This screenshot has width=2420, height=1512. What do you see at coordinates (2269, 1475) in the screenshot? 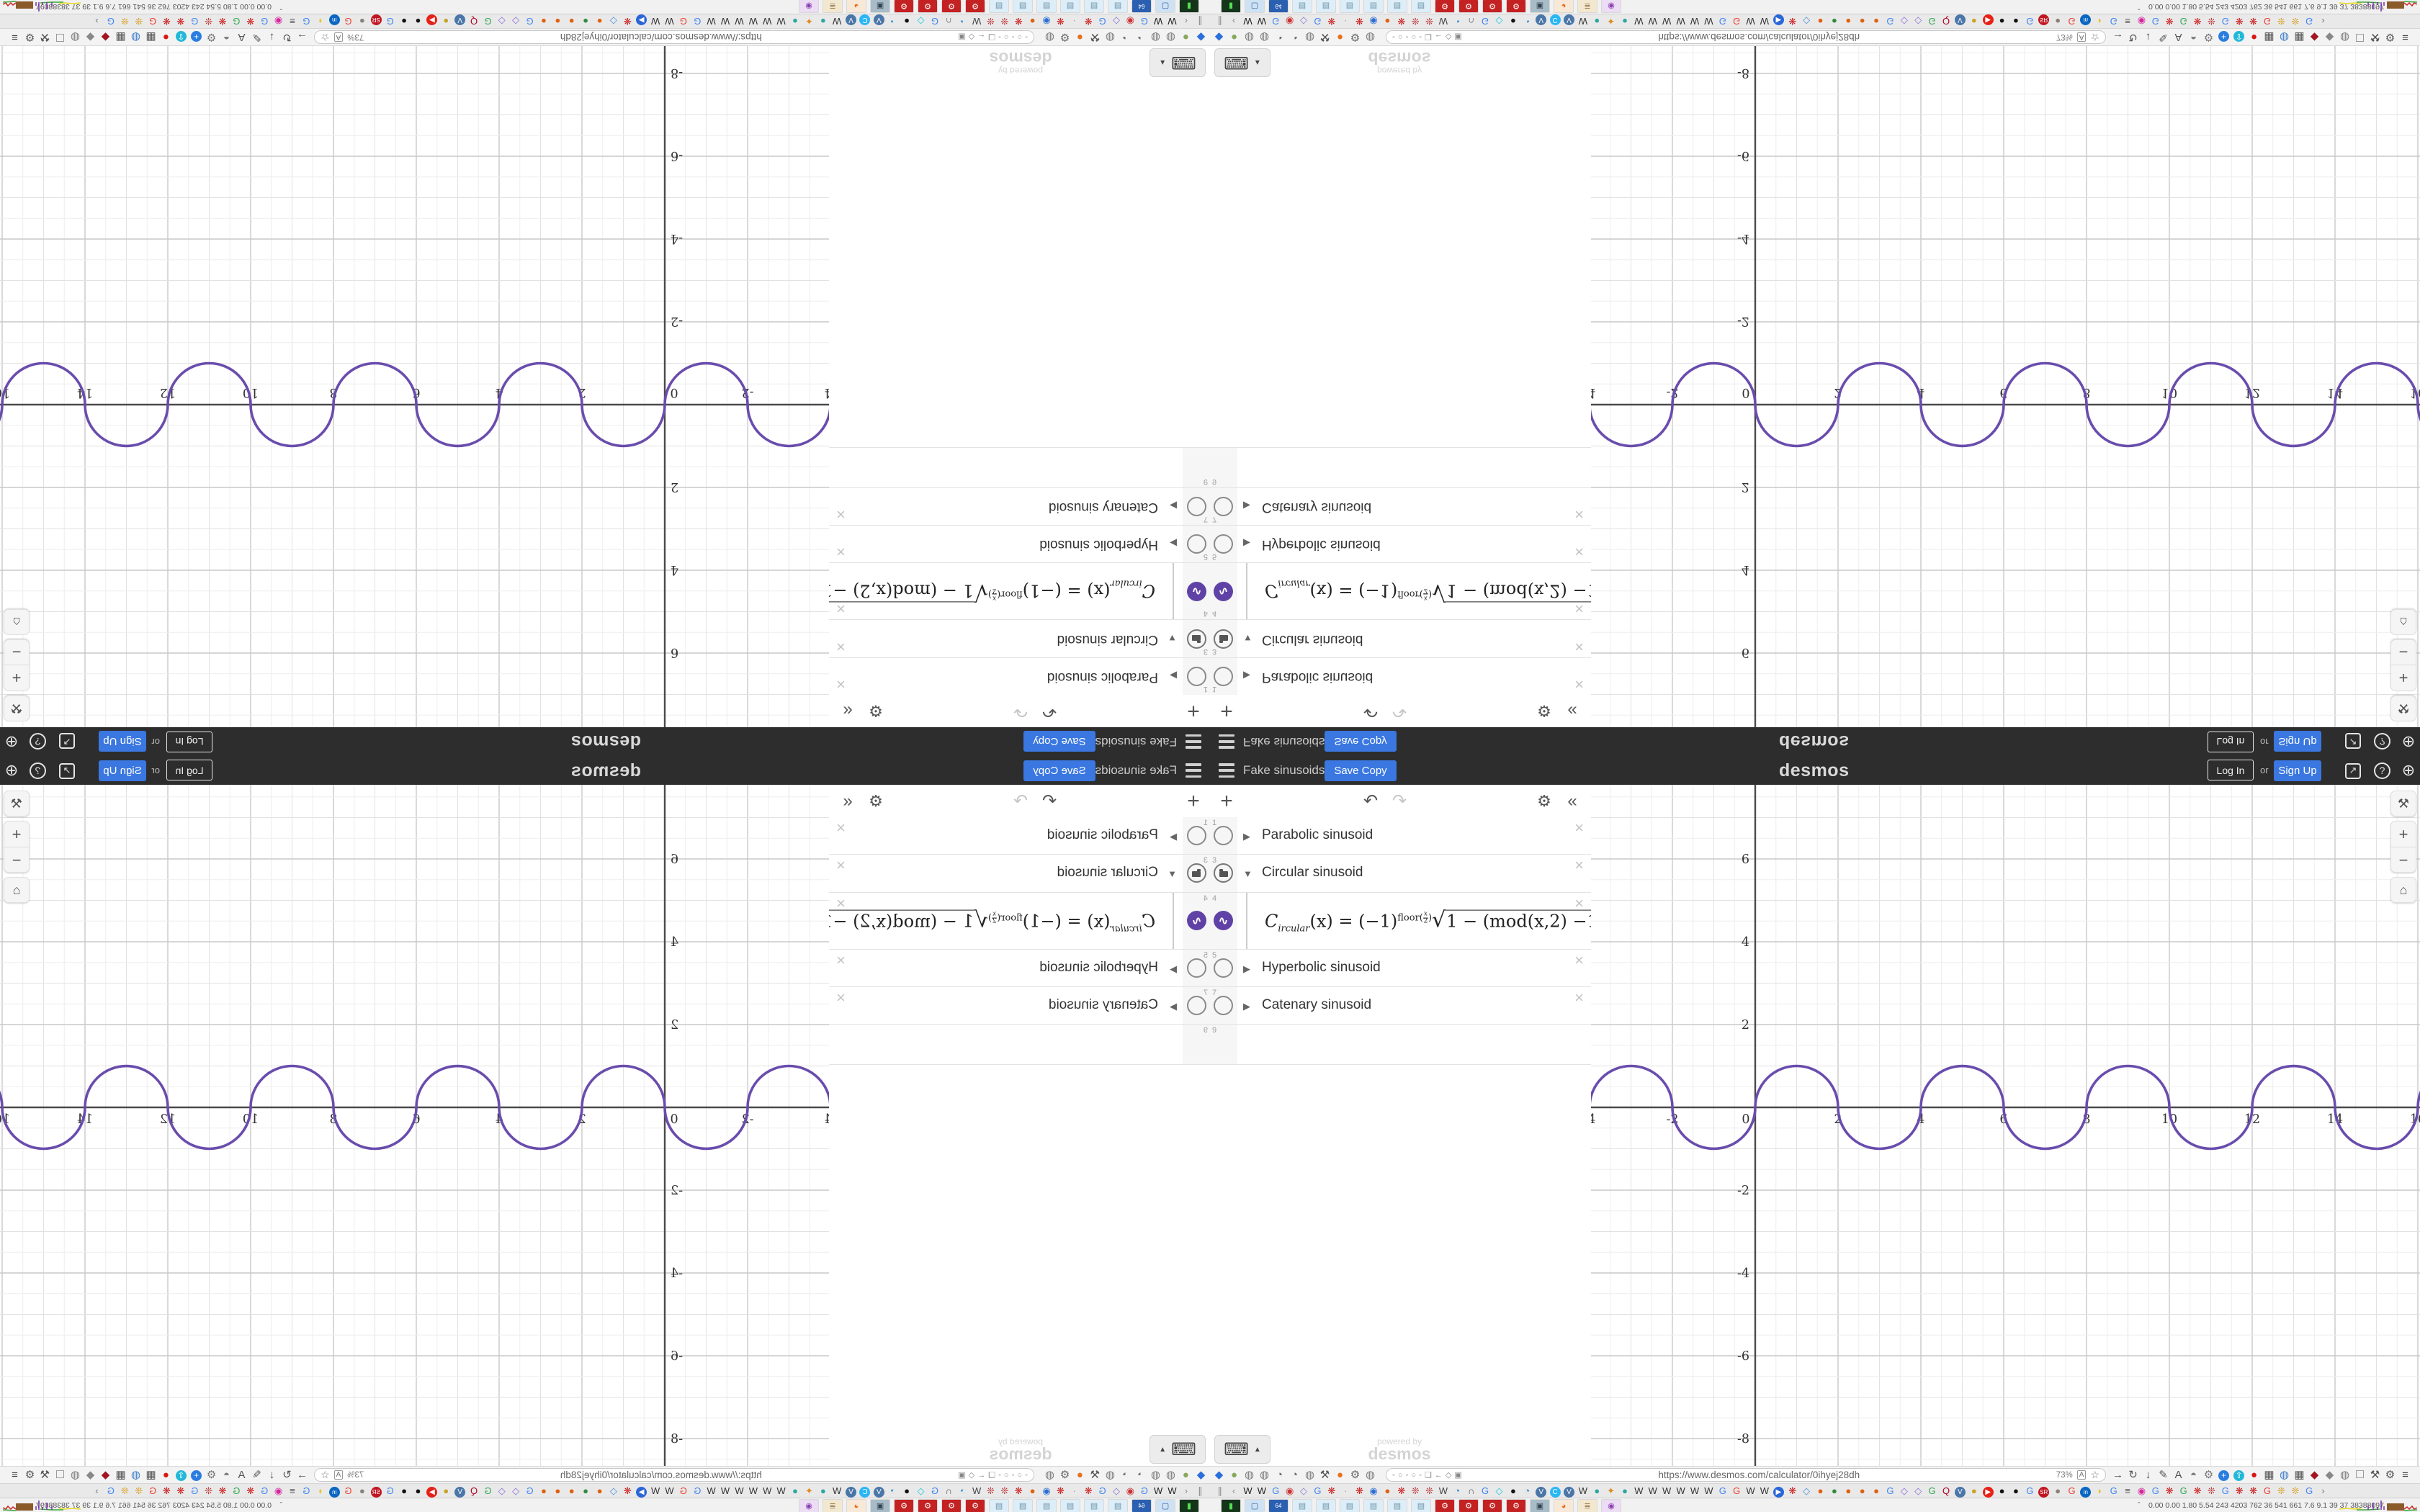
I see `browser-action-icon: ▦` at bounding box center [2269, 1475].